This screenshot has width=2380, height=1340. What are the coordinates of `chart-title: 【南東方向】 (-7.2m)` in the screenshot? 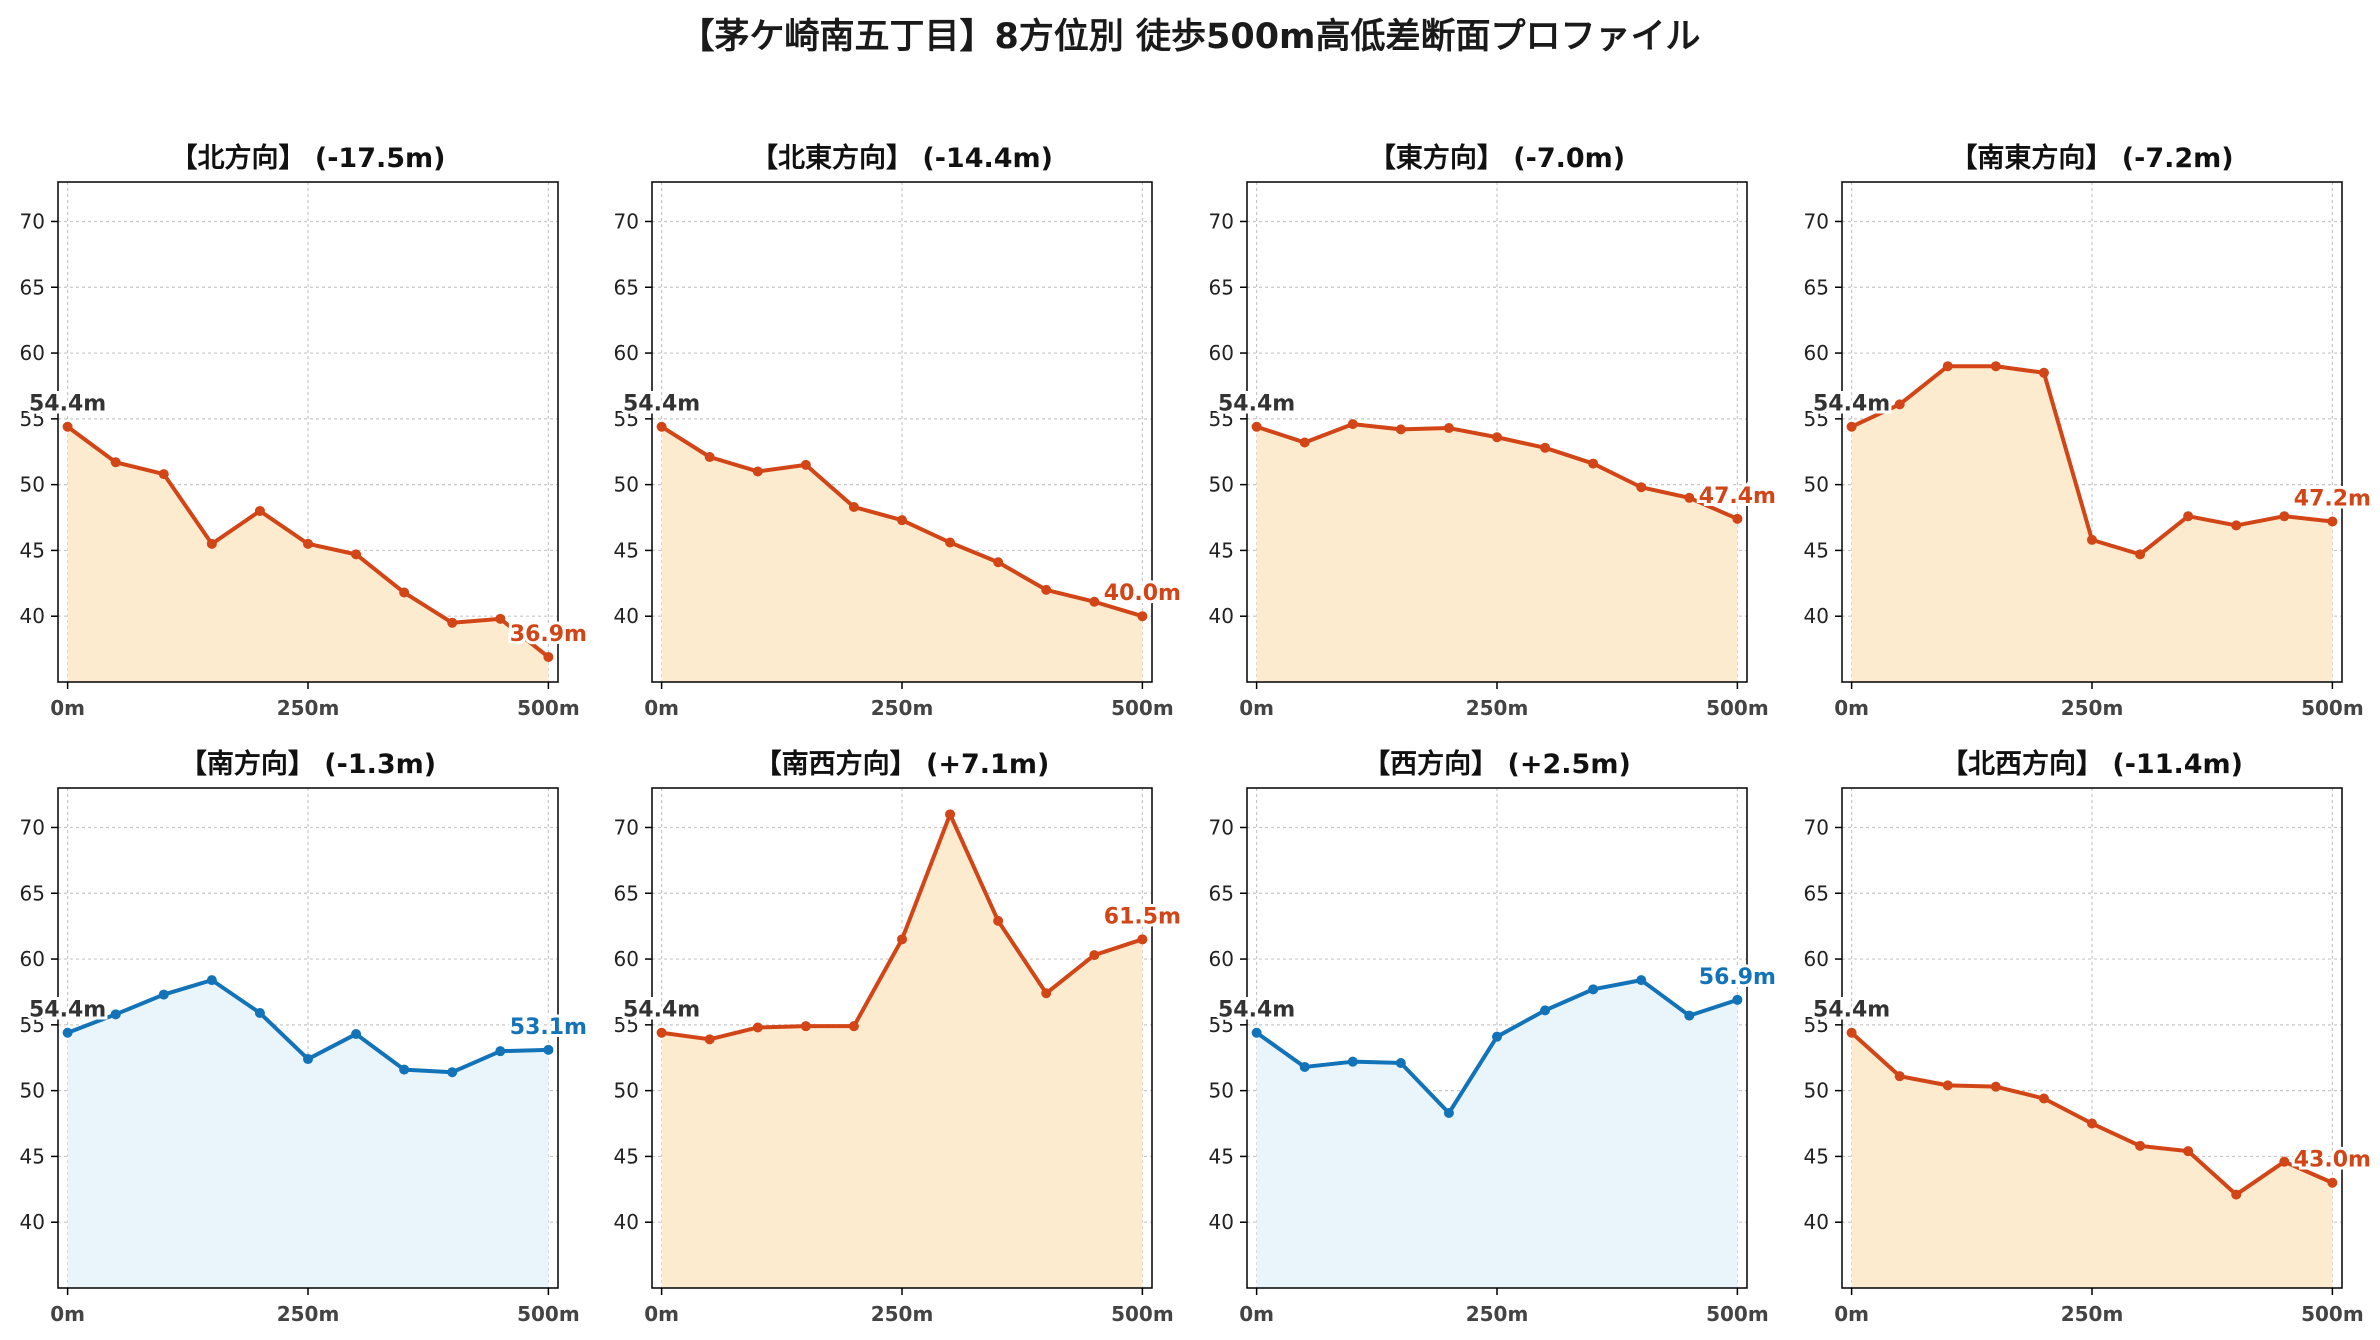 It's located at (2091, 158).